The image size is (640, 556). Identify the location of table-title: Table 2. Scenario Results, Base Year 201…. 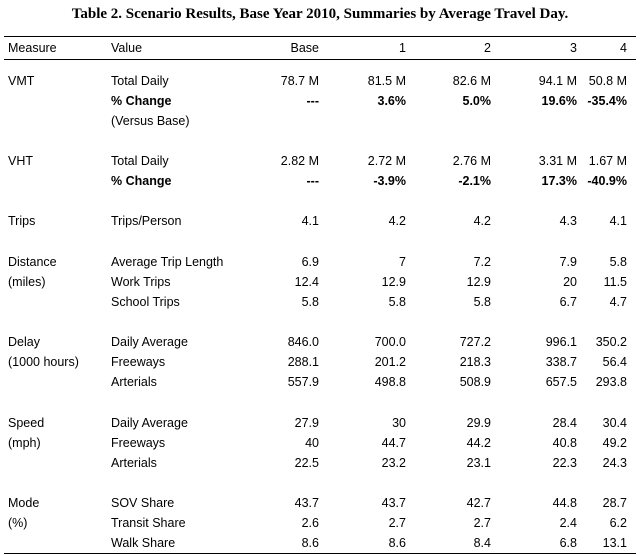
(320, 14).